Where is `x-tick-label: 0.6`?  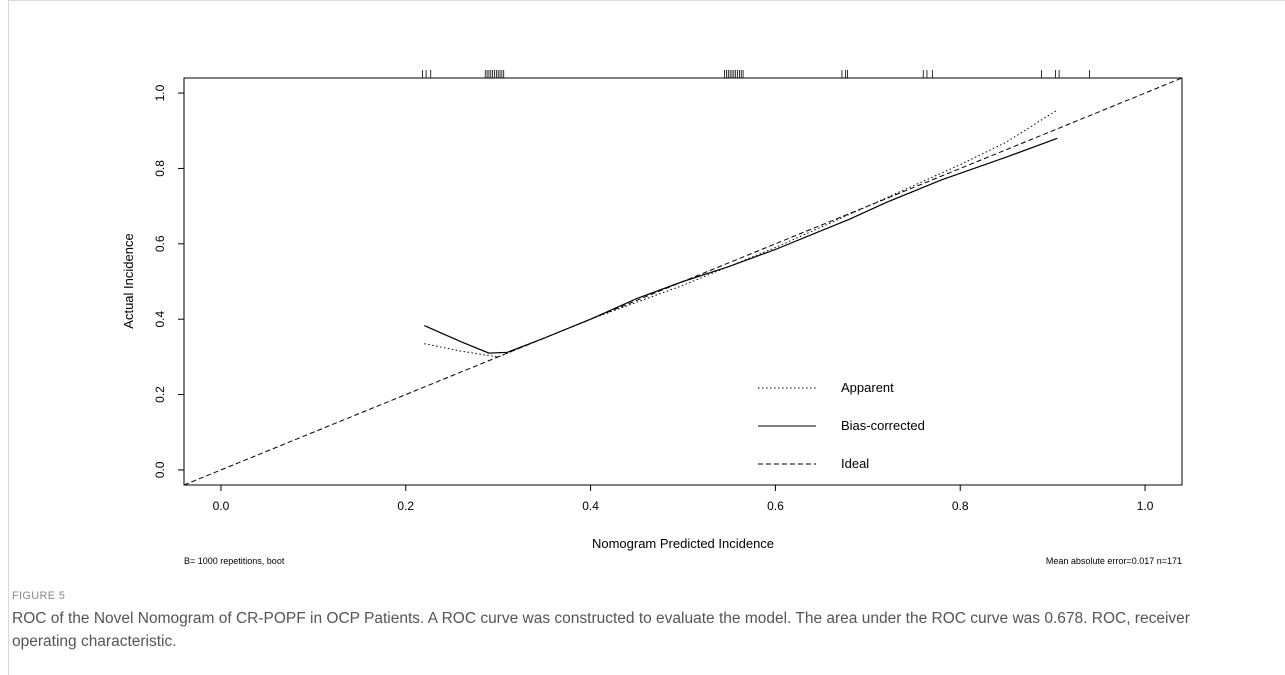
x-tick-label: 0.6 is located at coordinates (775, 506).